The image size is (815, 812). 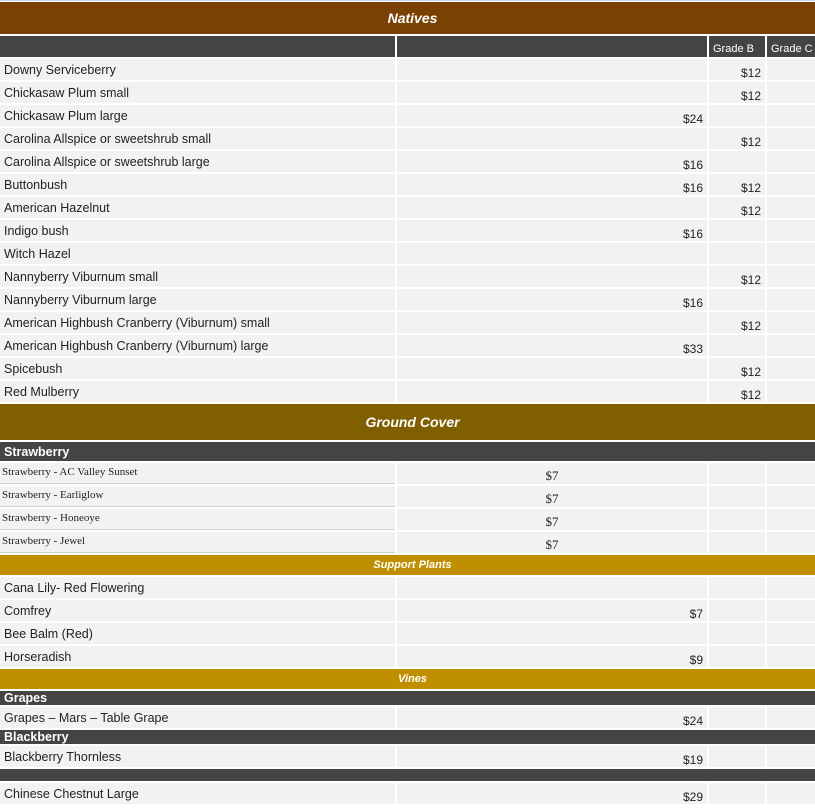 What do you see at coordinates (197, 276) in the screenshot?
I see `item-name: Nannyberry Viburnum small` at bounding box center [197, 276].